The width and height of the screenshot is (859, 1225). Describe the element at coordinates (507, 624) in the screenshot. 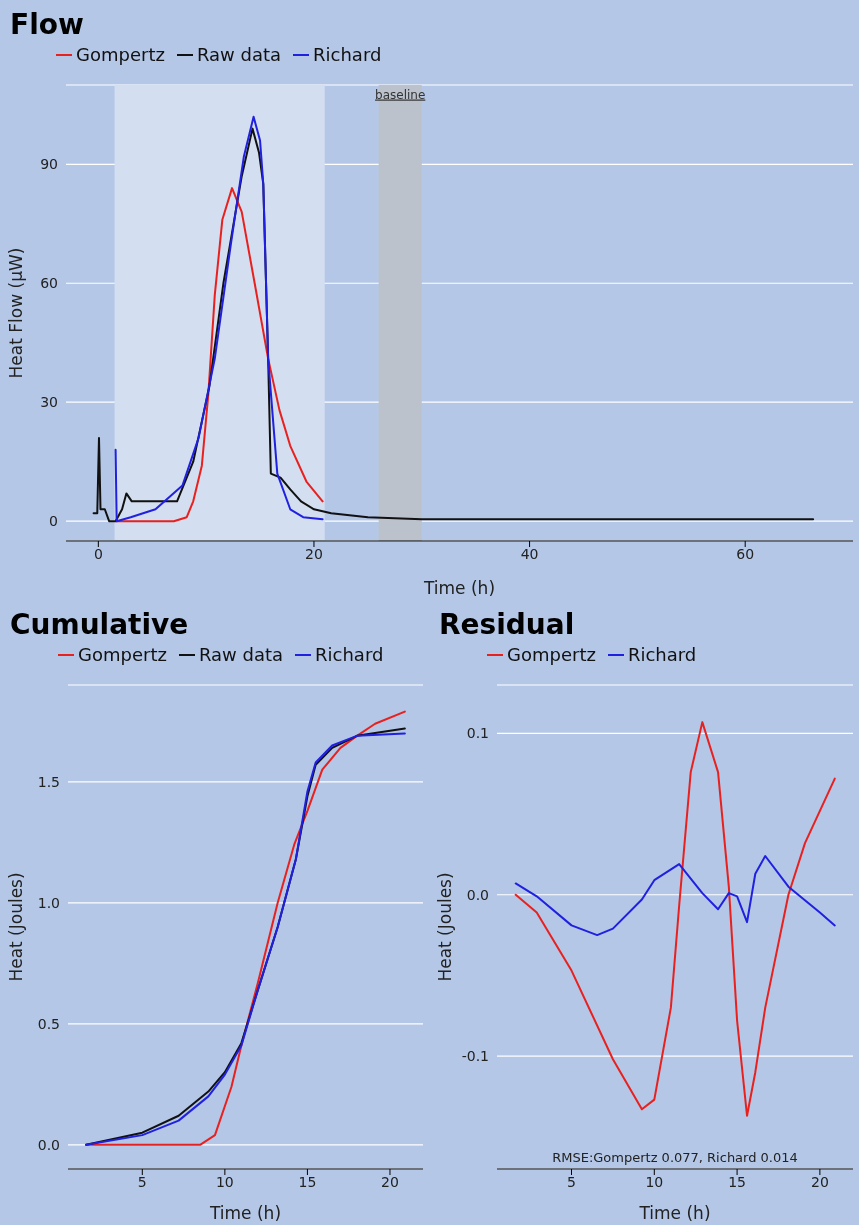

I see `chart-title: Residual` at that location.